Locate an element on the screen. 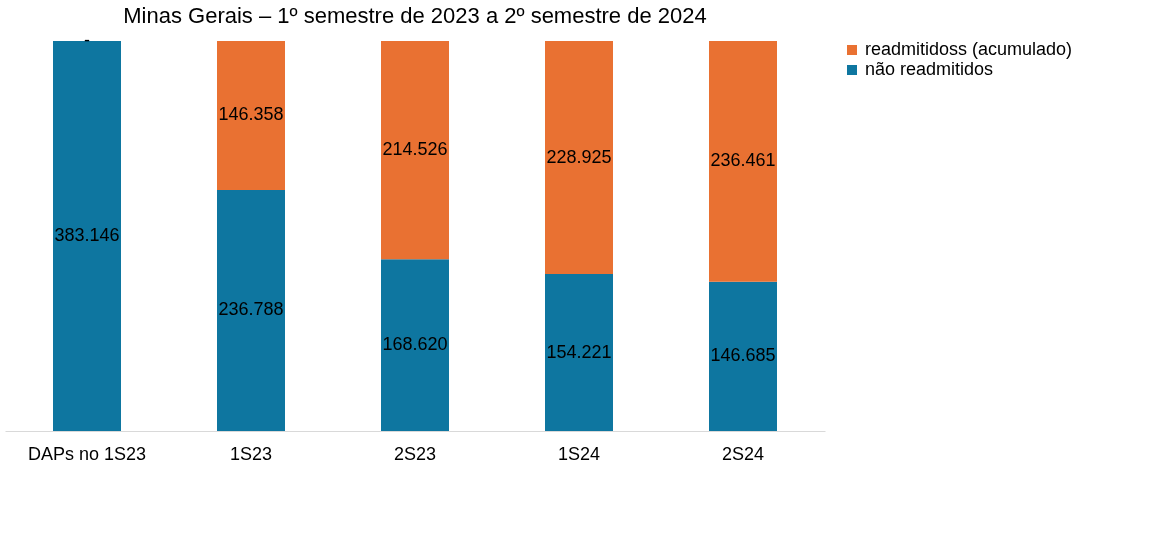 Image resolution: width=1174 pixels, height=540 pixels. data-label: 236.461 is located at coordinates (743, 160).